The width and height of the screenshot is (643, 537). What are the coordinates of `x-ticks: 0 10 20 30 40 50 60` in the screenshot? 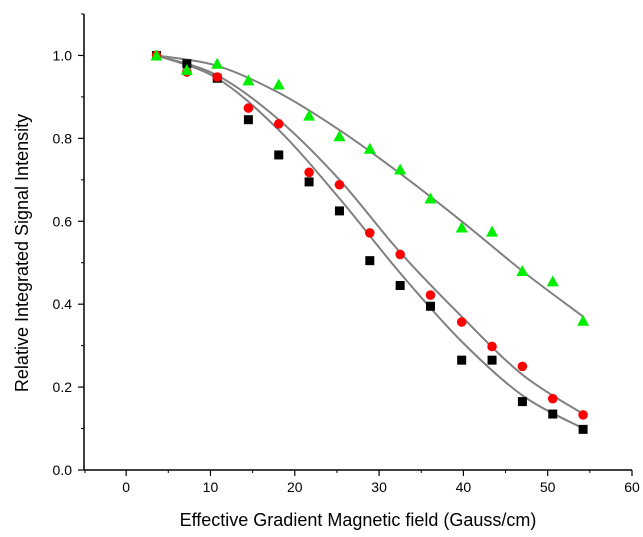 It's located at (362, 482).